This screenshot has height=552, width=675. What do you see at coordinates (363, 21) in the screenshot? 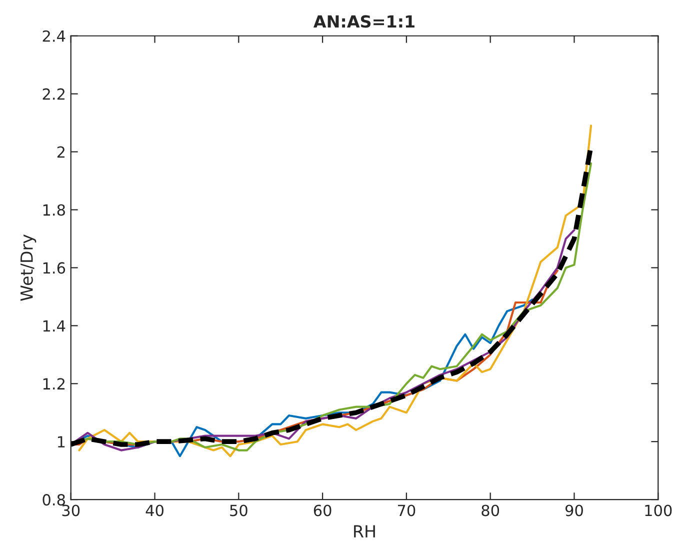
I see `chart-title: AN:AS=1:1` at bounding box center [363, 21].